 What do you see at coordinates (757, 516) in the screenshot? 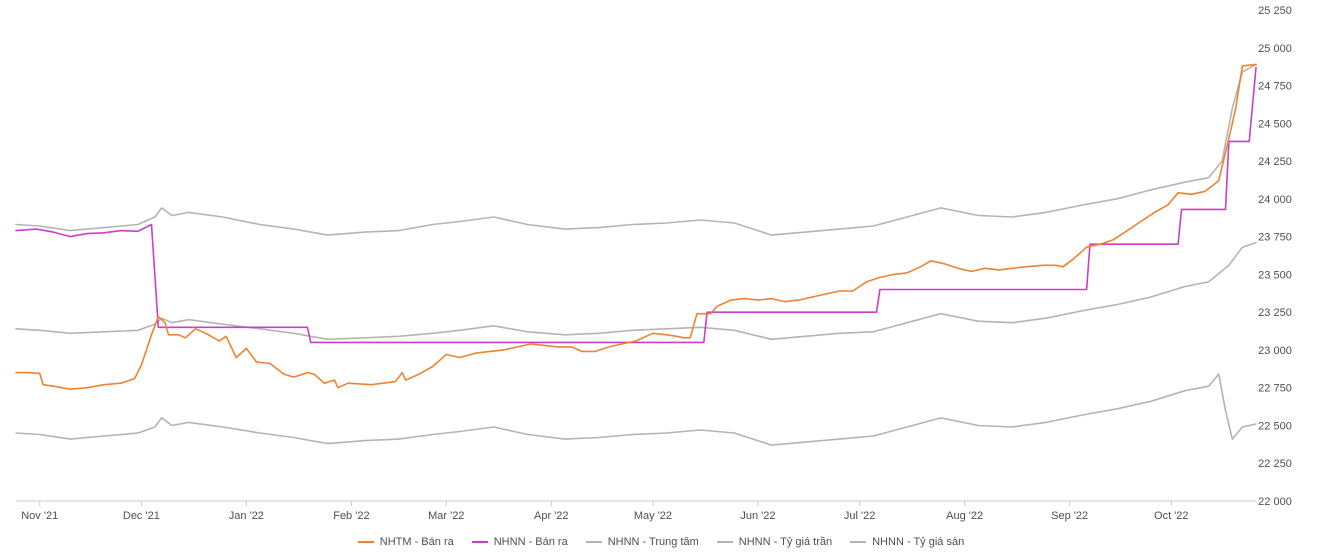
I see `x-tick-label: Jun '22` at bounding box center [757, 516].